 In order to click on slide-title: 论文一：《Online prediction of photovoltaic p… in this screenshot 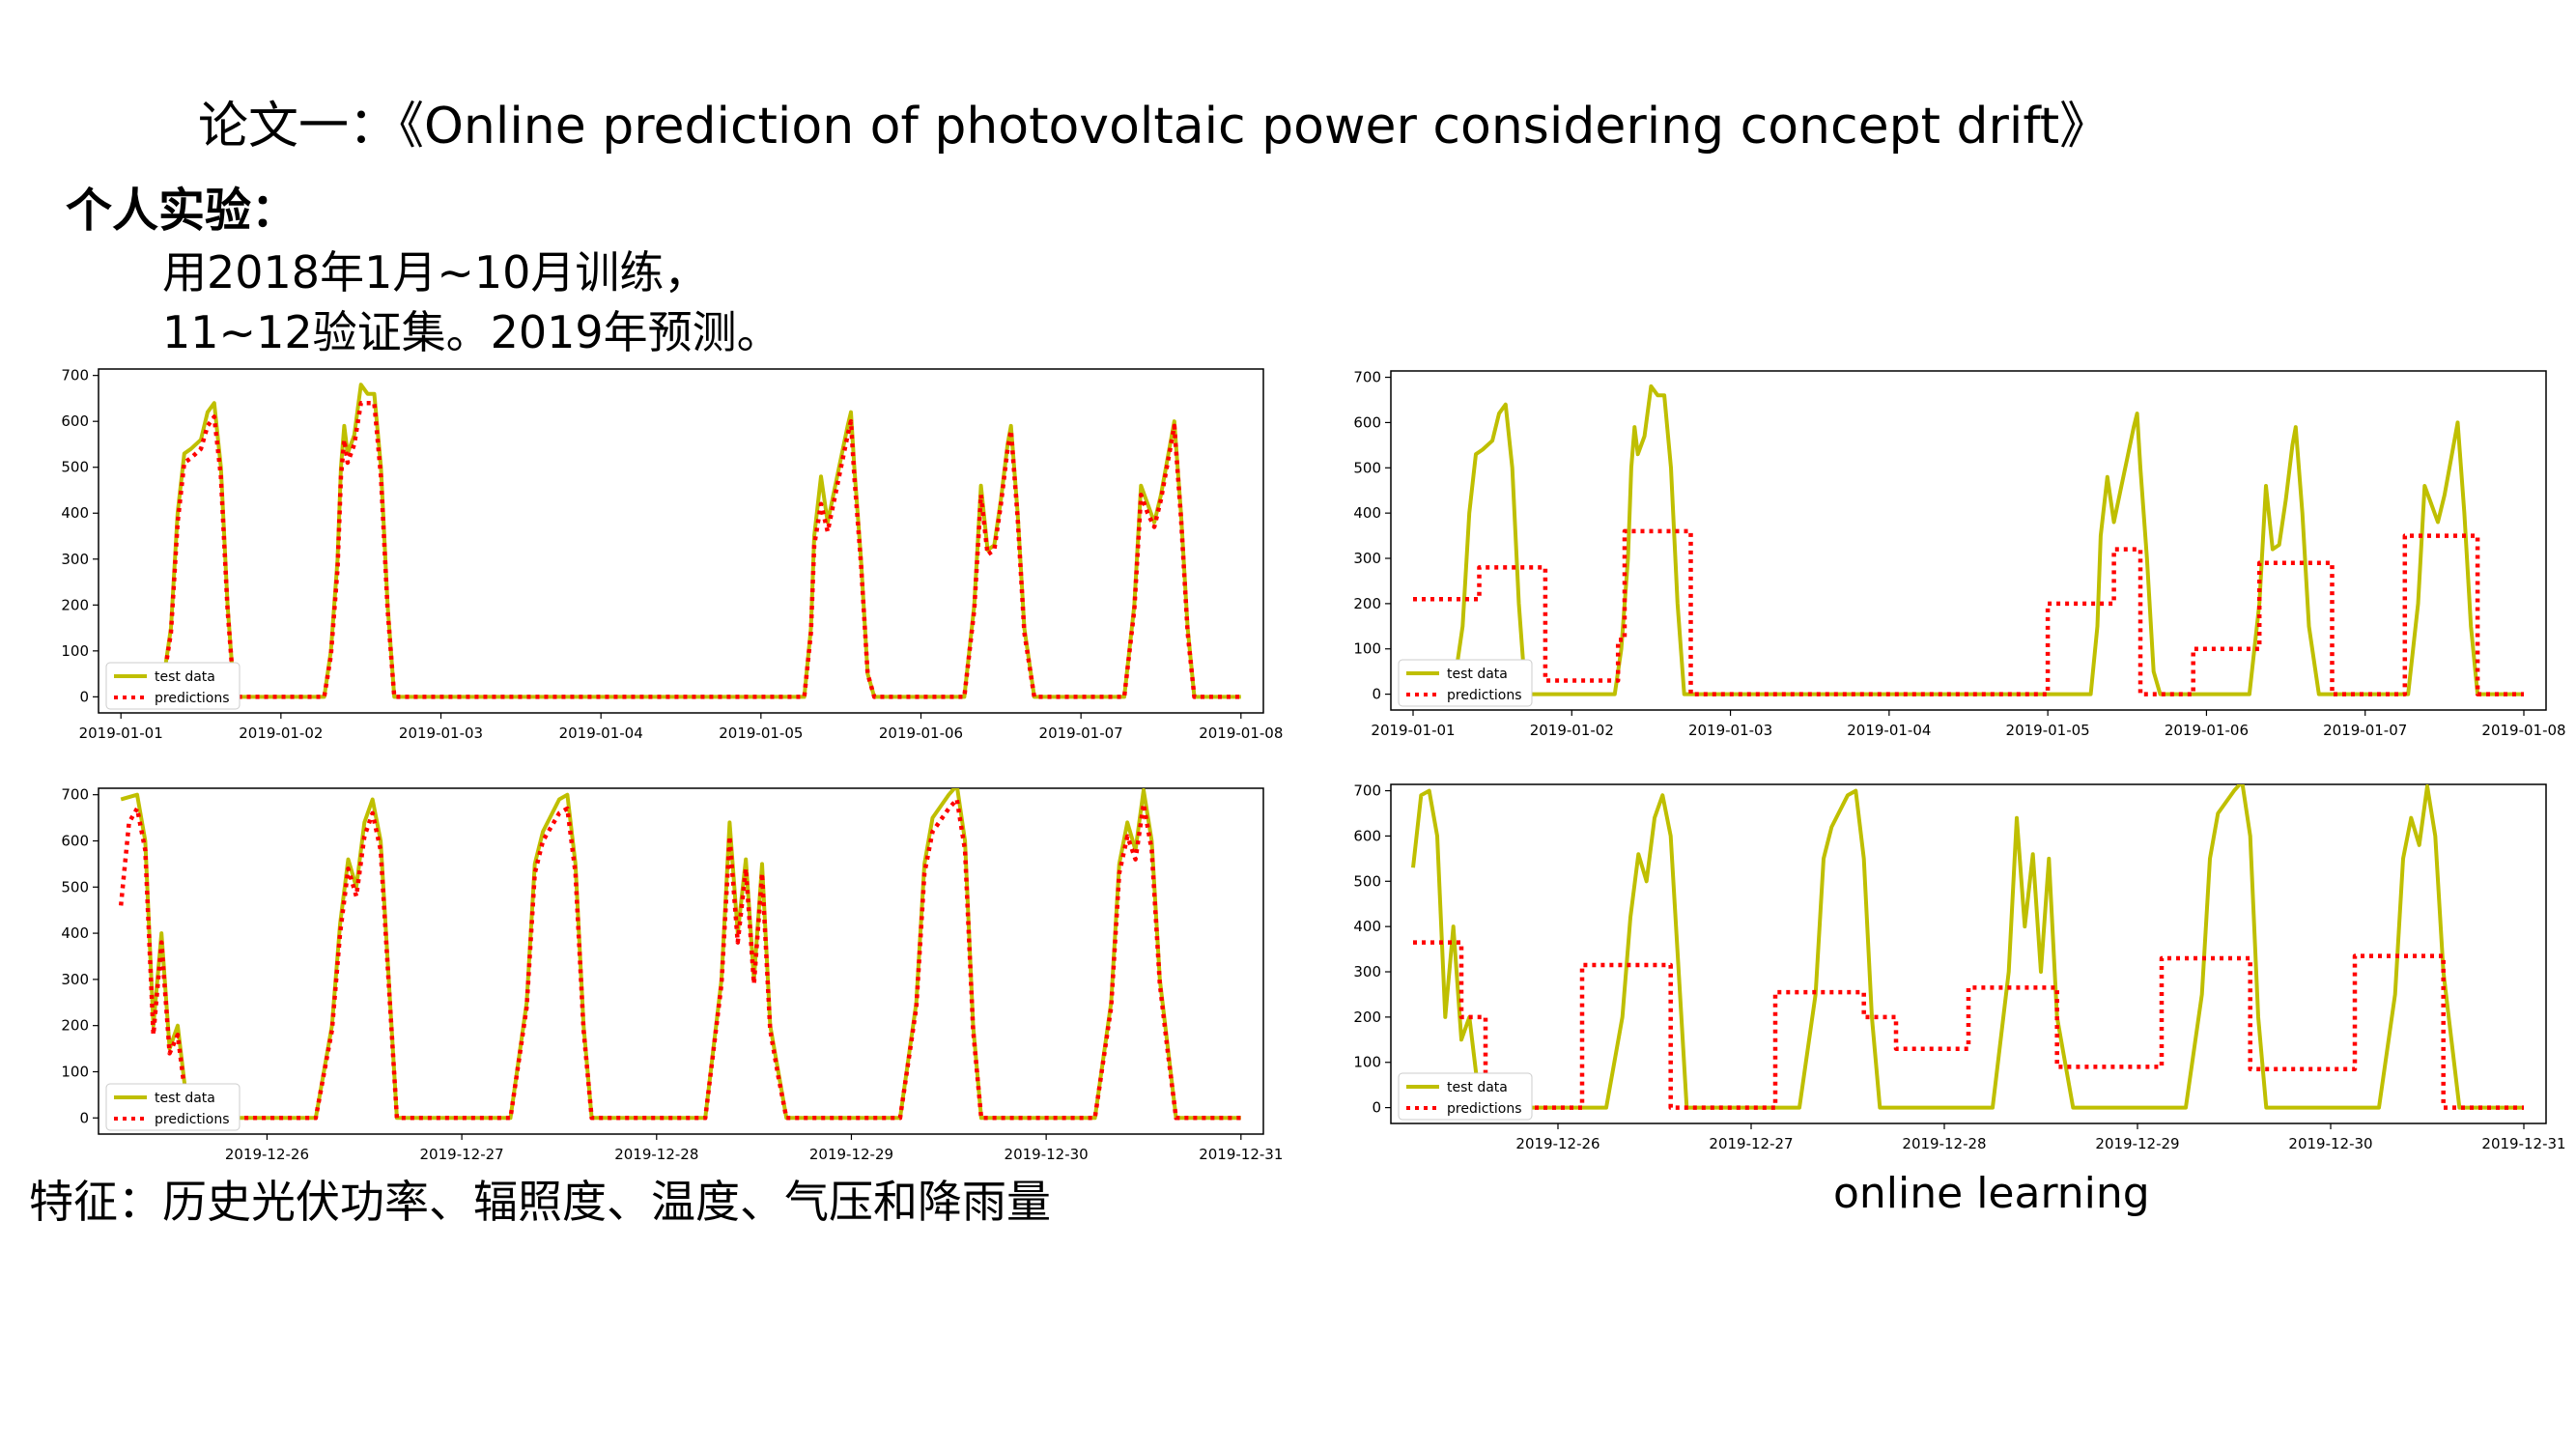, I will do `click(1154, 127)`.